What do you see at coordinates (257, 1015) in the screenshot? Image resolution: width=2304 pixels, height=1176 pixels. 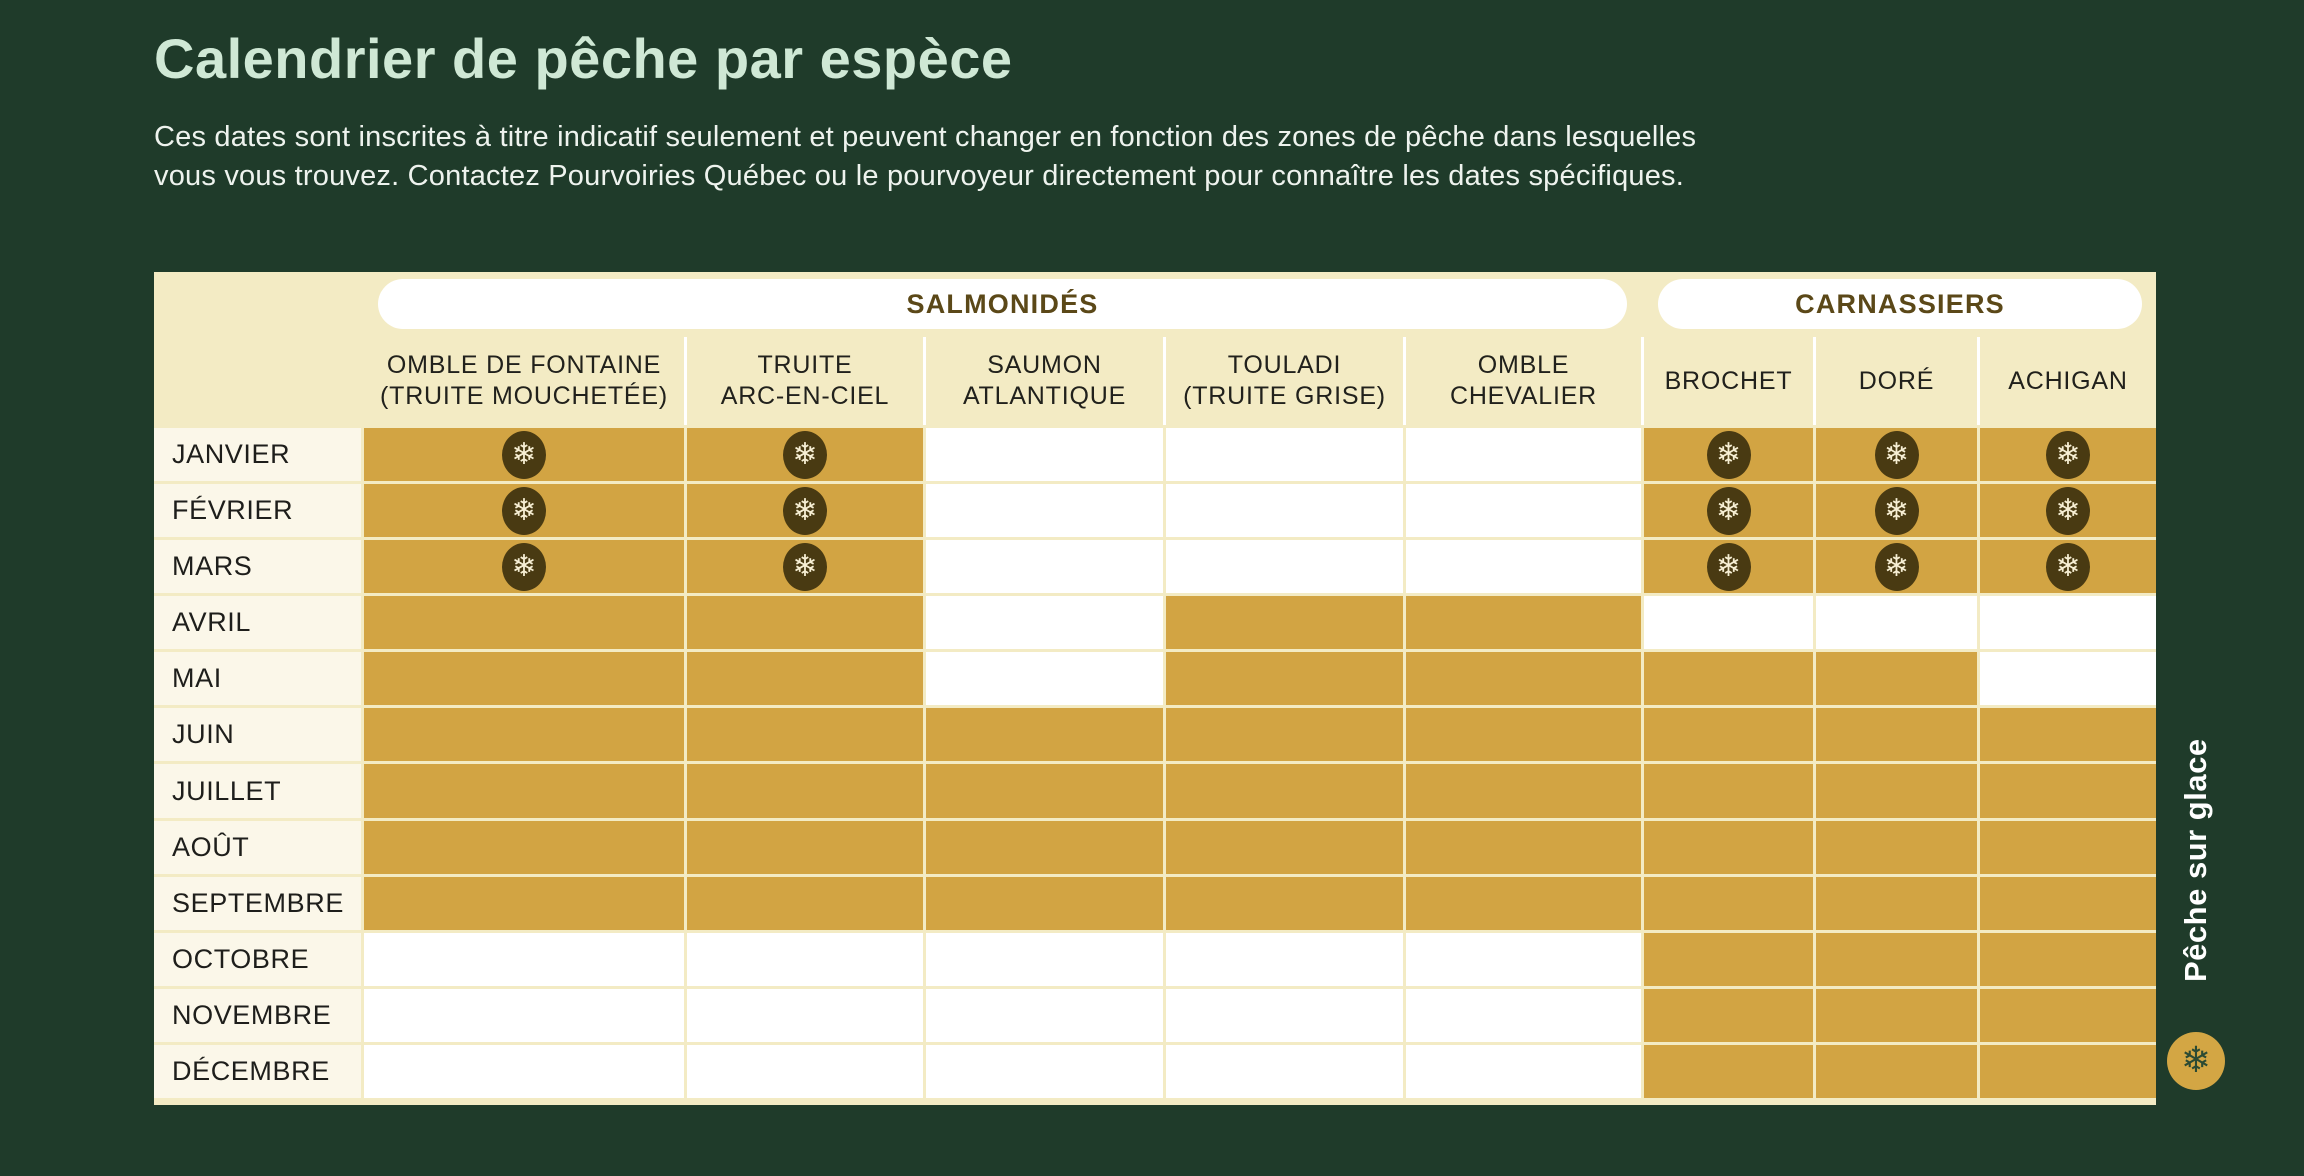 I see `month-label: NOVEMBRE` at bounding box center [257, 1015].